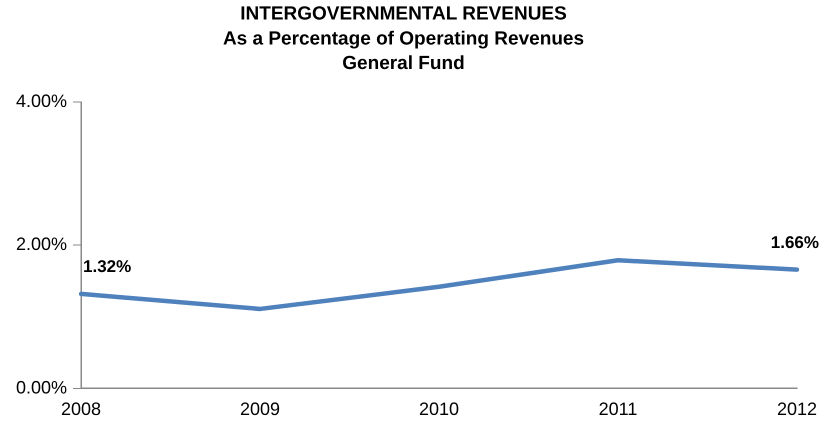  Describe the element at coordinates (42, 387) in the screenshot. I see `y-tick-label: 0.00%` at that location.